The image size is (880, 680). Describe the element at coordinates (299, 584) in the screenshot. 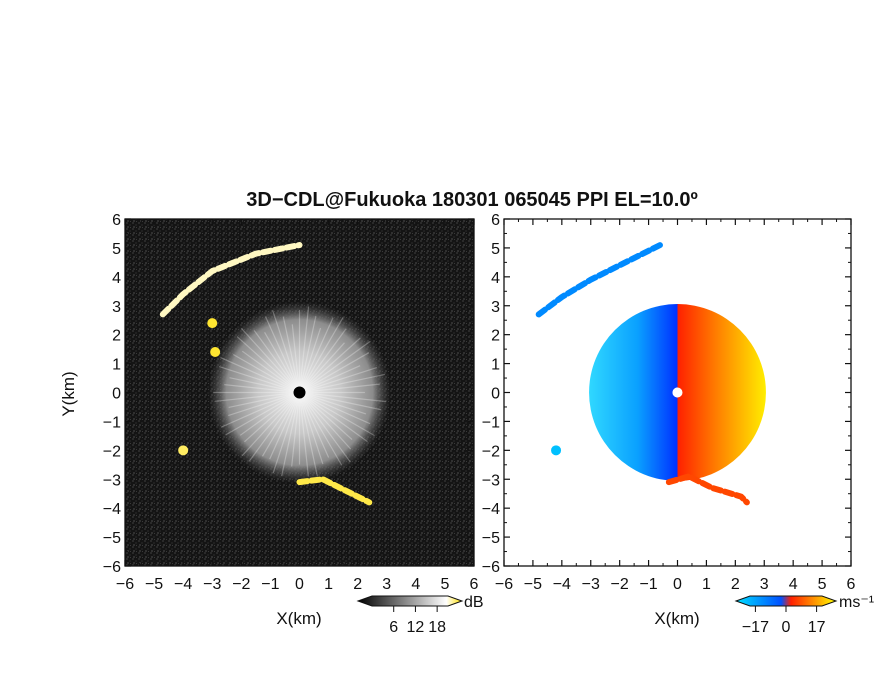

I see `reflectivity-x-tick-label: 0` at that location.